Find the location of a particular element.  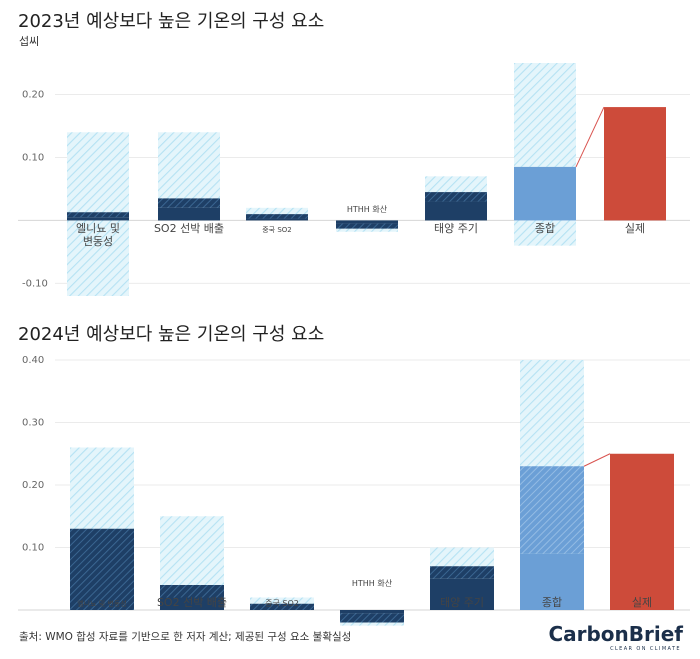

logo-text: CarbonBrief is located at coordinates (615, 634).